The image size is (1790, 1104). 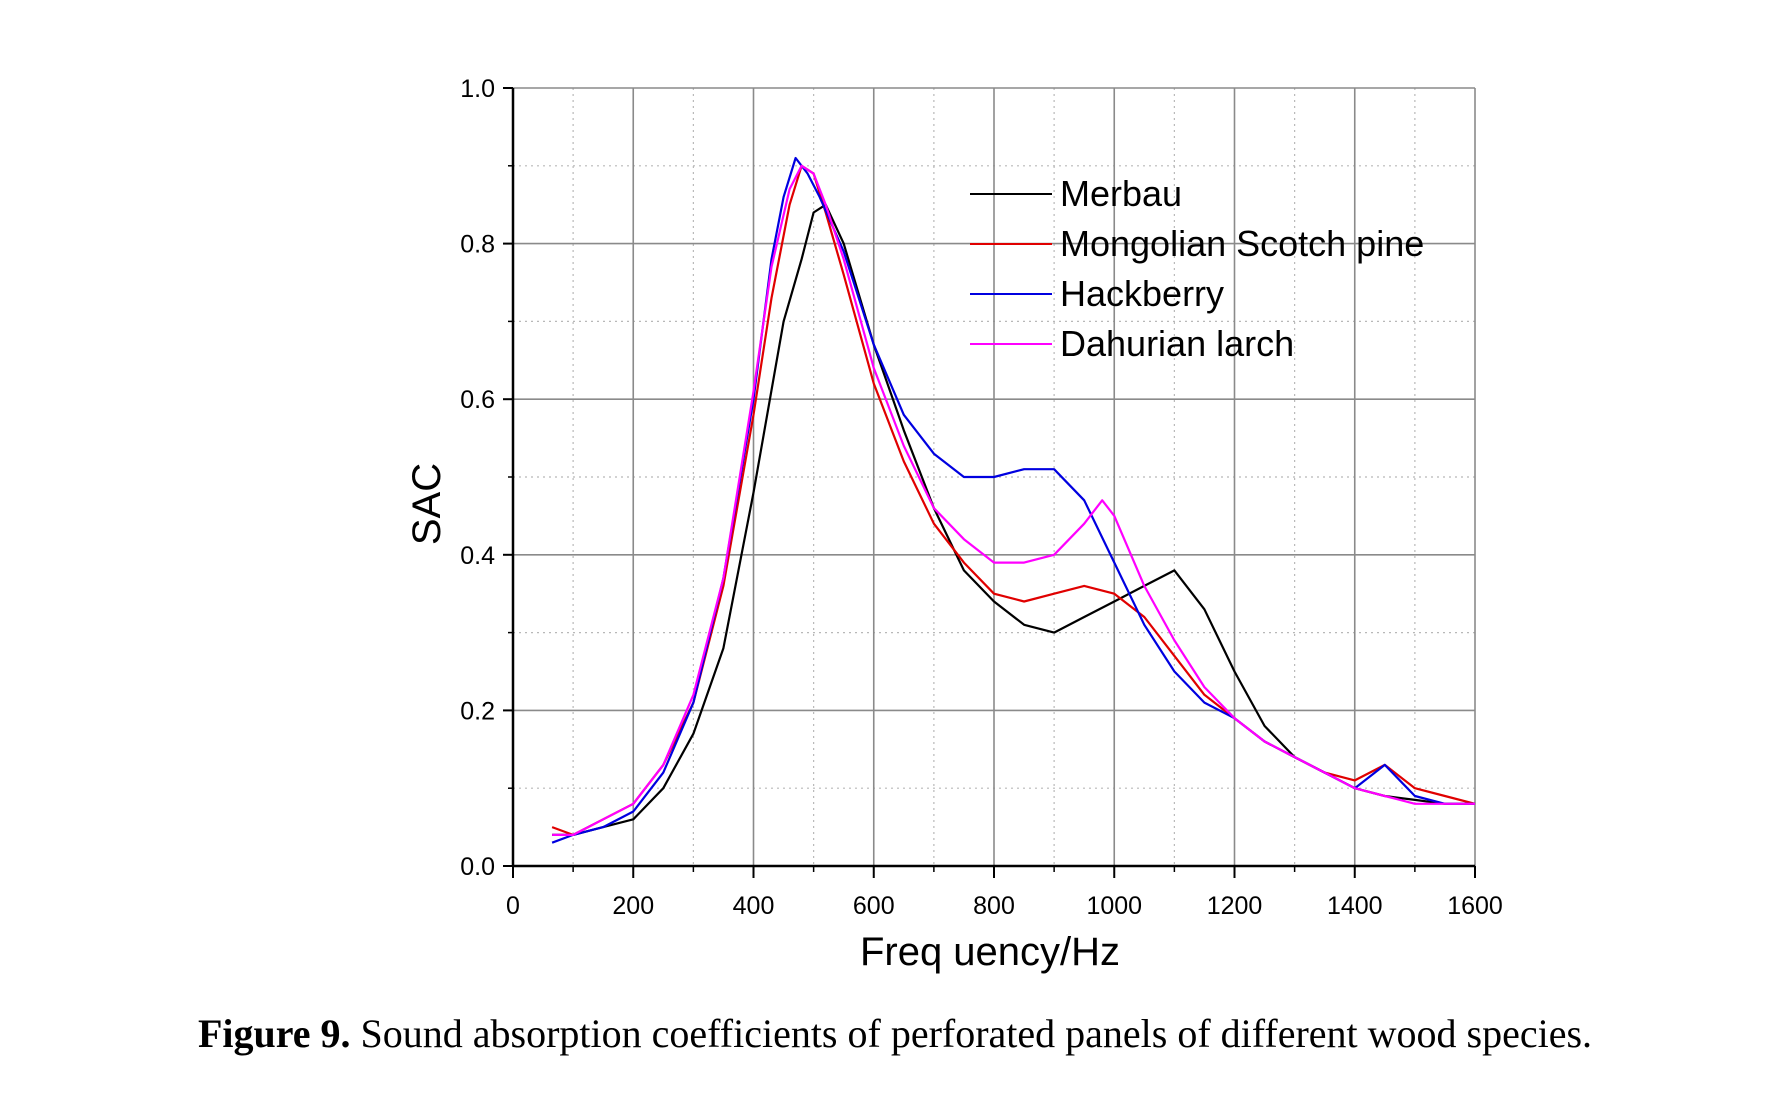 I want to click on x-tick-label: 1600, so click(x=1475, y=906).